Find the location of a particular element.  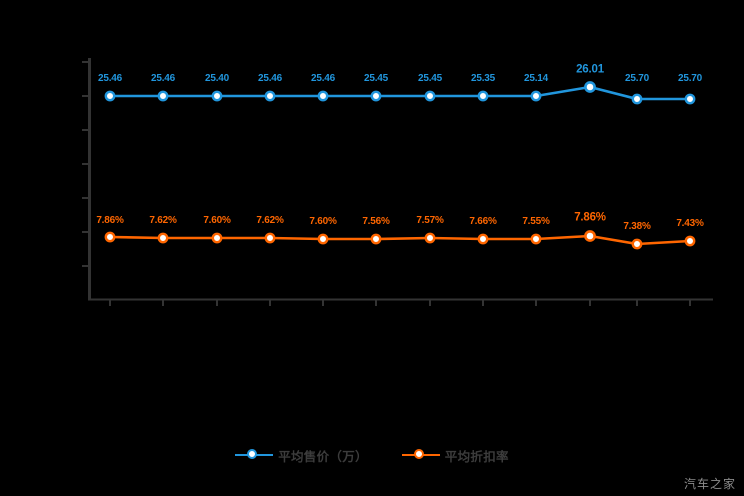

watermark: 汽车之家 is located at coordinates (709, 484).